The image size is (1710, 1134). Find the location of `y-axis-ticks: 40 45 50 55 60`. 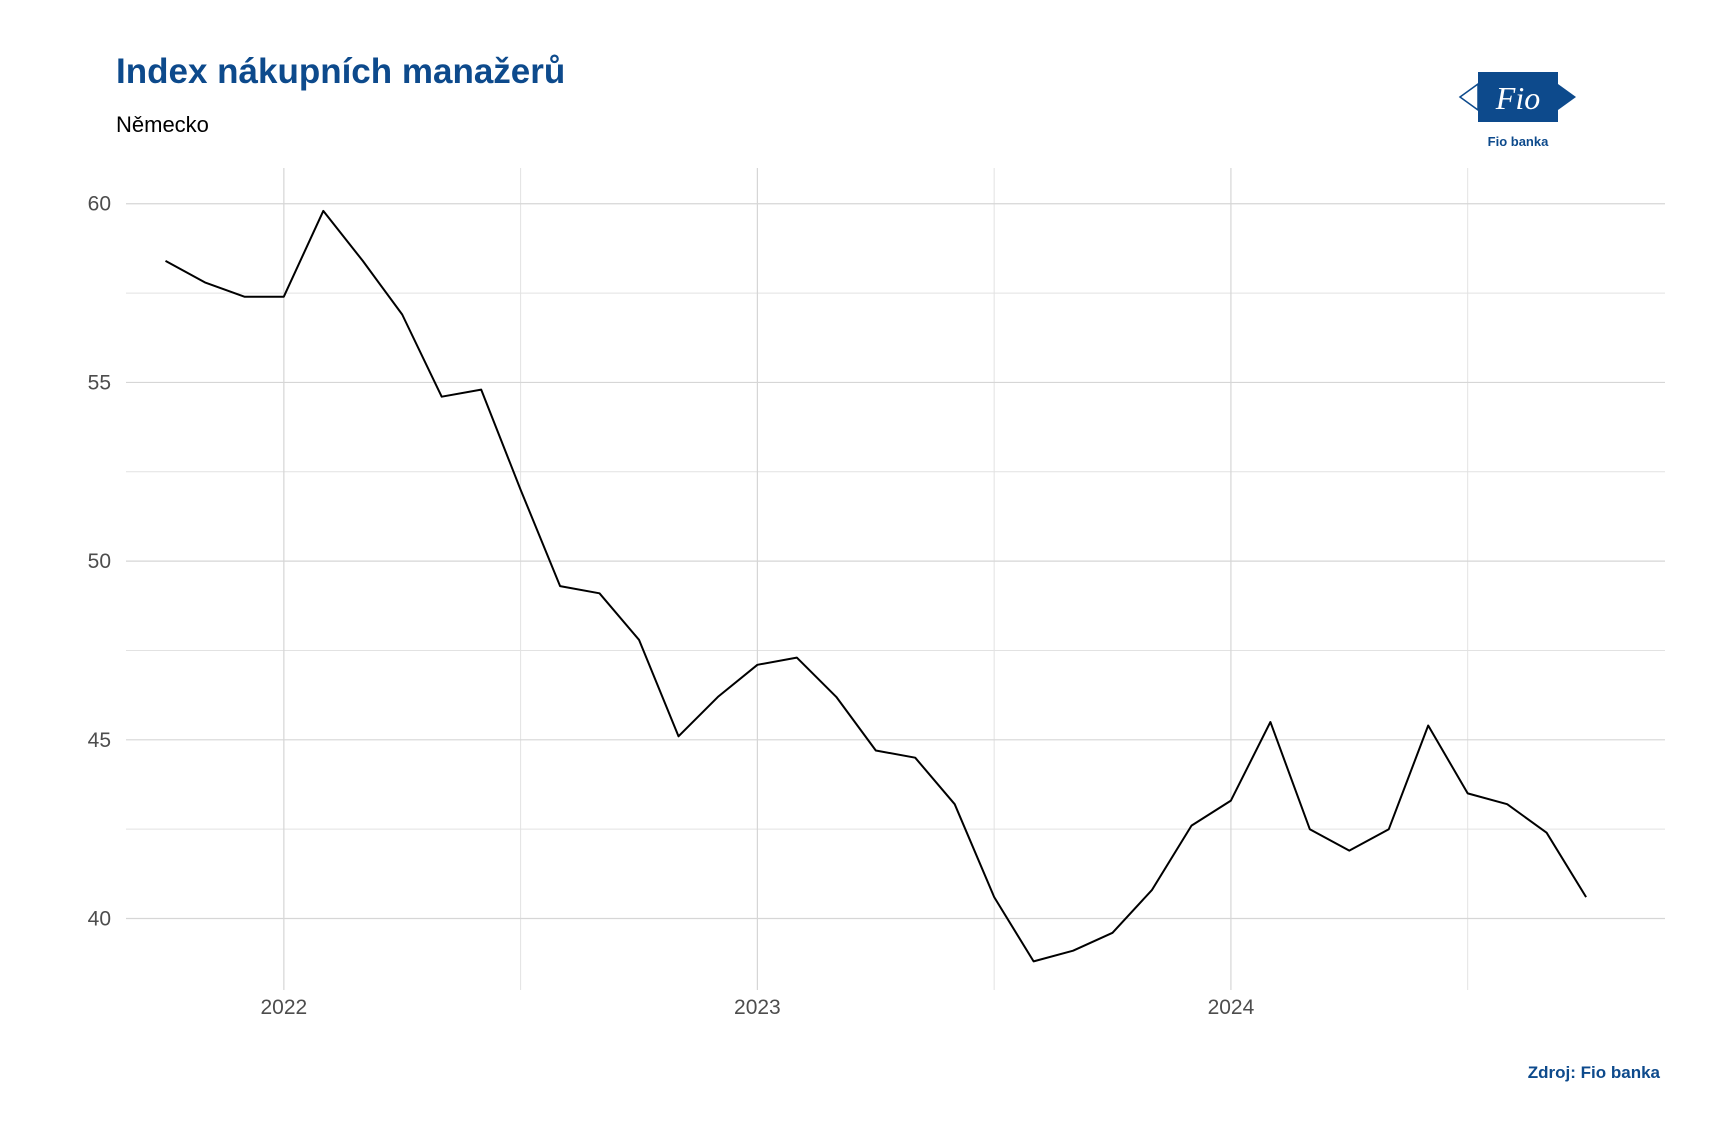

y-axis-ticks: 40 45 50 55 60 is located at coordinates (99, 562).